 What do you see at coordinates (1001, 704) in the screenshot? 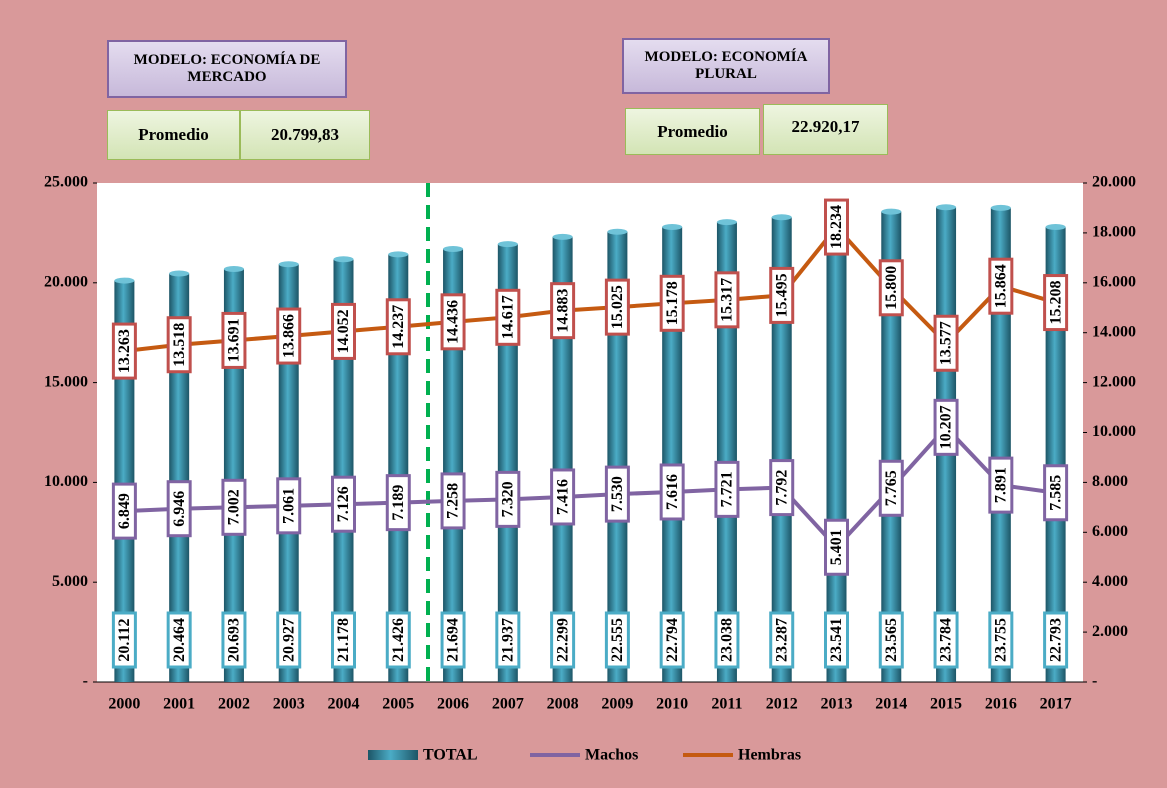
I see `x-tick-label: 2016` at bounding box center [1001, 704].